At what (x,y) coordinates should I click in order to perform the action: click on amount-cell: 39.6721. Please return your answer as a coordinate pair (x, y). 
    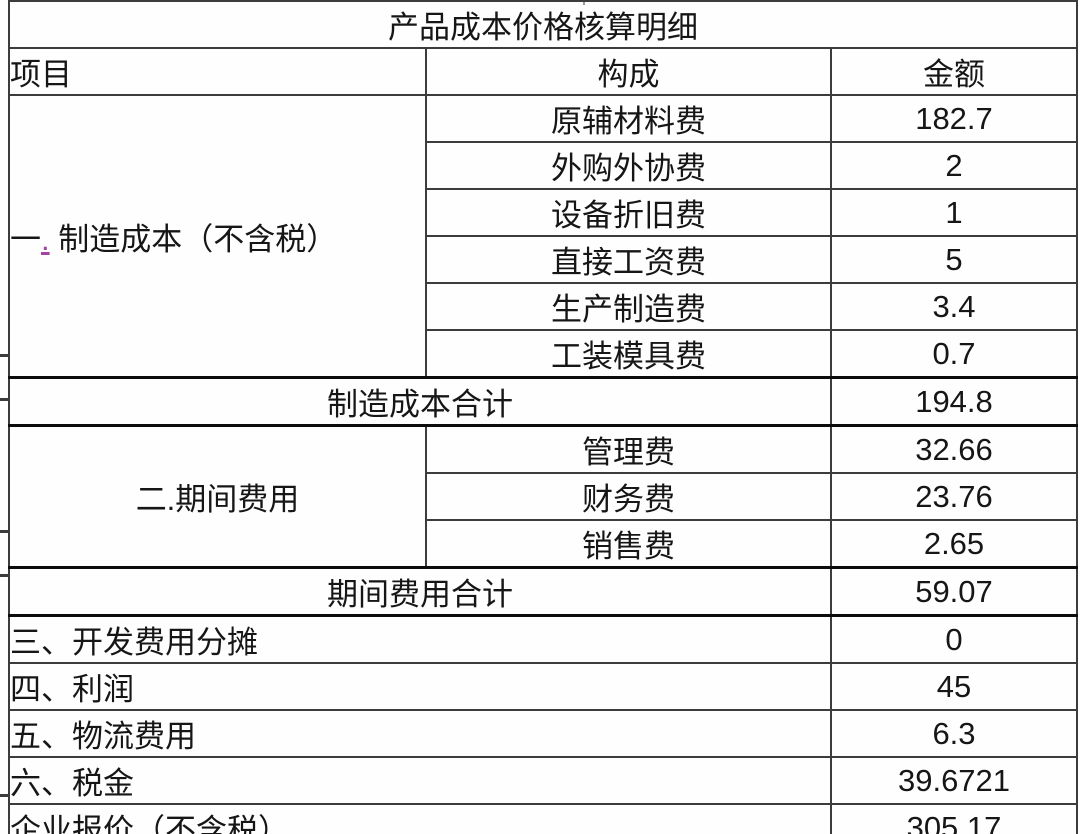
    Looking at the image, I should click on (954, 780).